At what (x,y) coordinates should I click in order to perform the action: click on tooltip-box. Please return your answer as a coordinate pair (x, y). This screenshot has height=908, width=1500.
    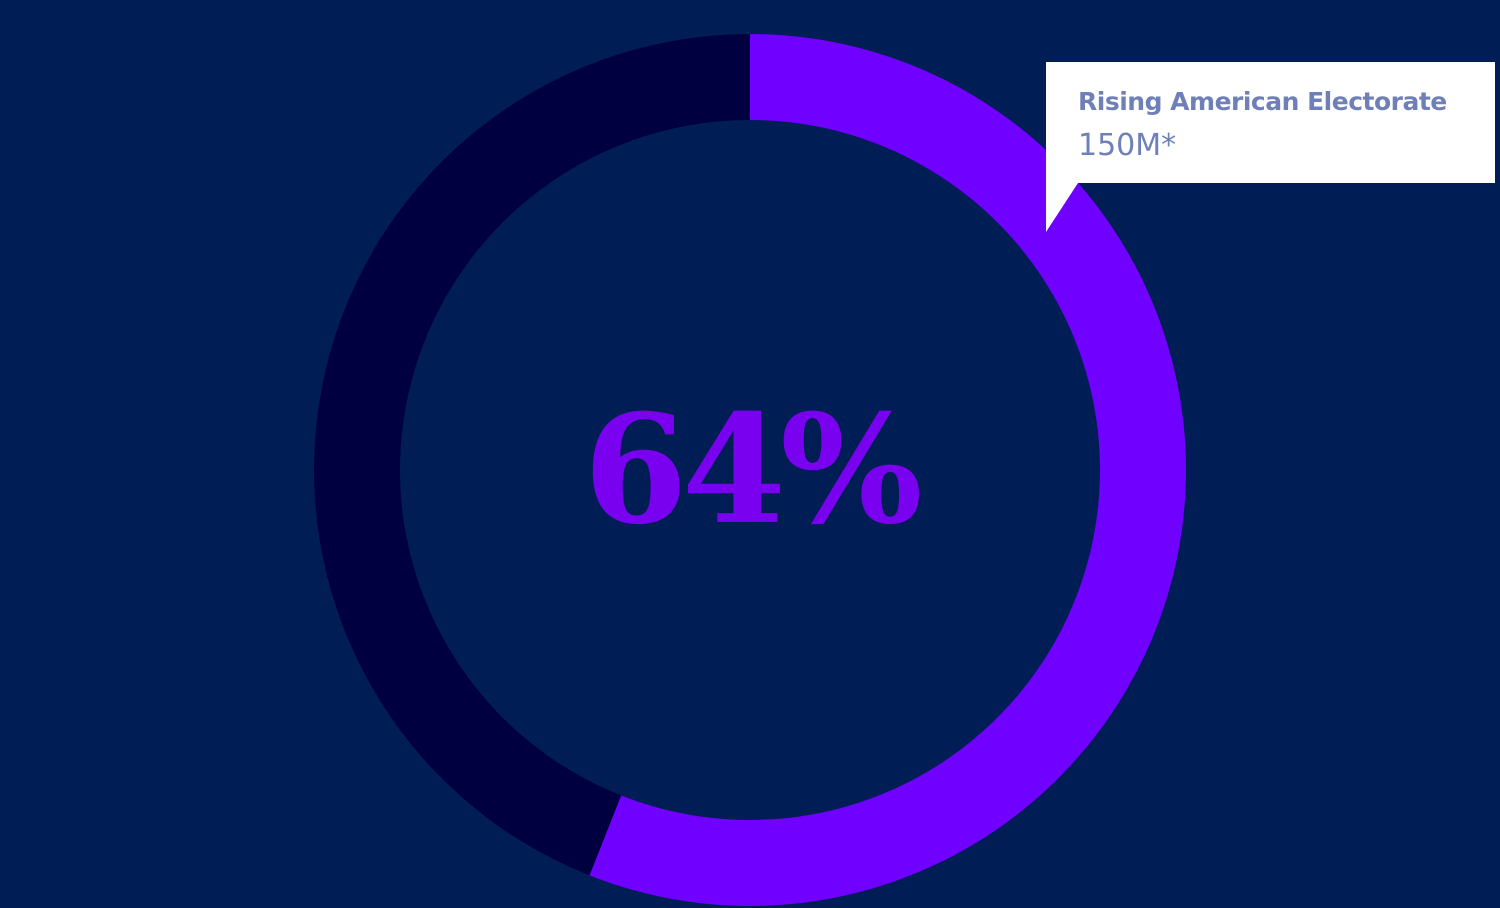
    Looking at the image, I should click on (1270, 147).